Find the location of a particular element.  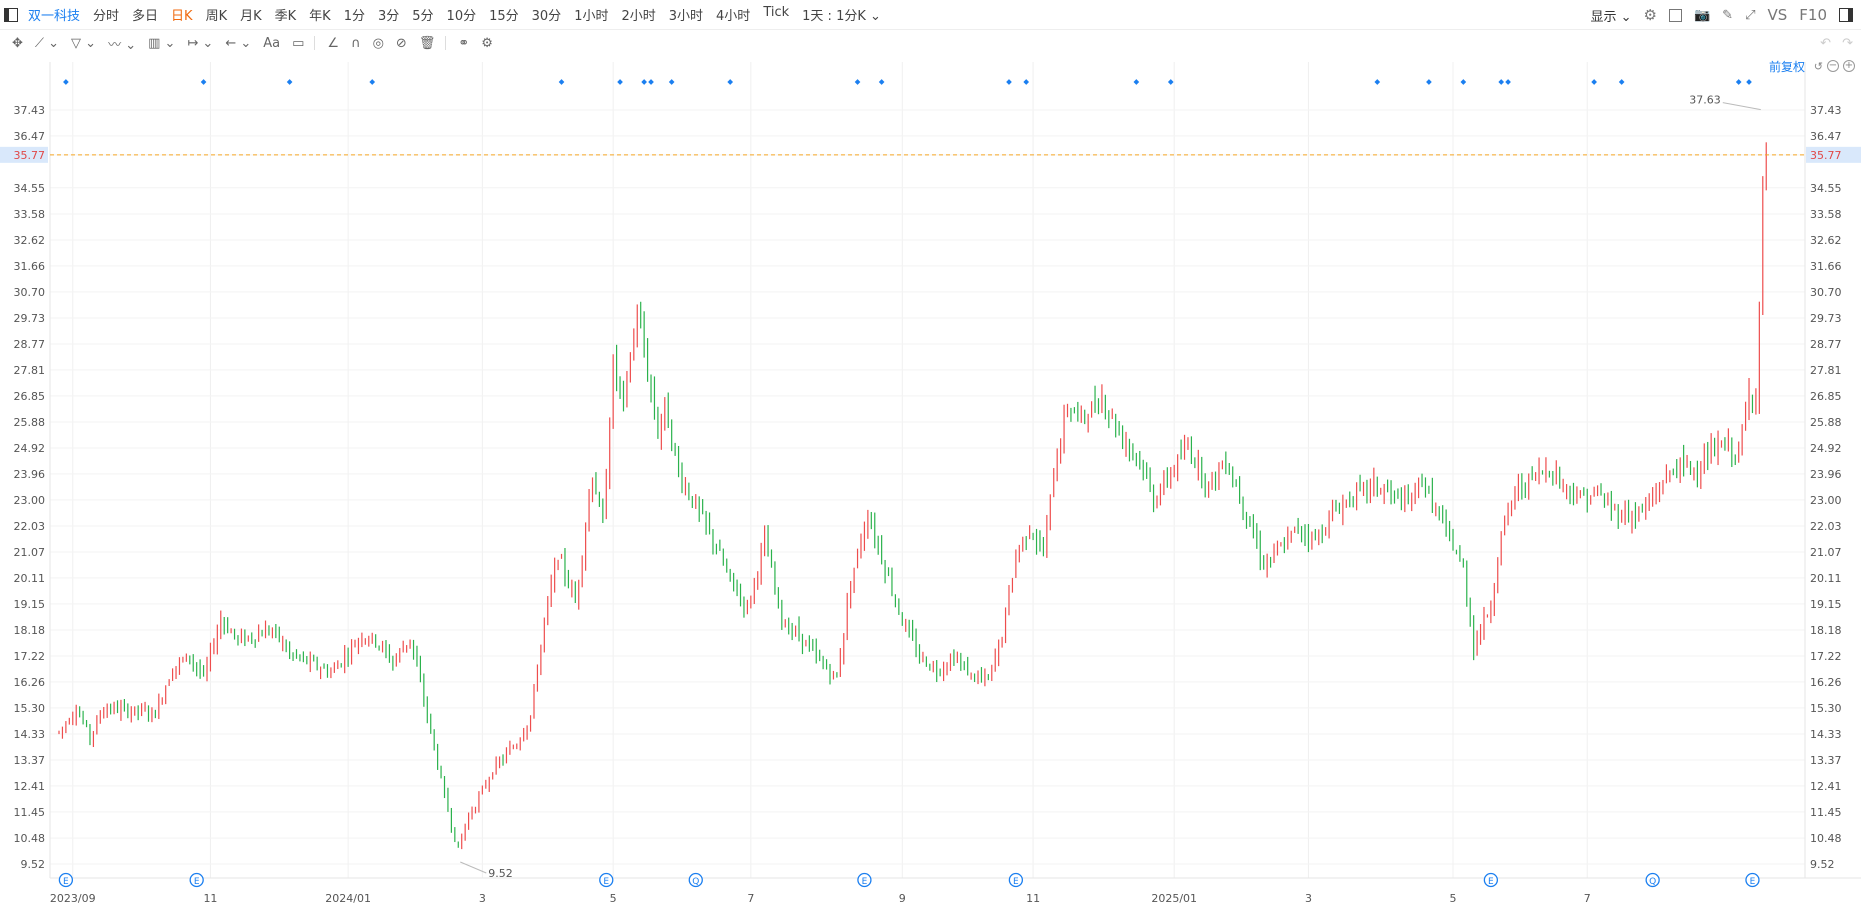

tab-timeframe: 季K is located at coordinates (285, 16).